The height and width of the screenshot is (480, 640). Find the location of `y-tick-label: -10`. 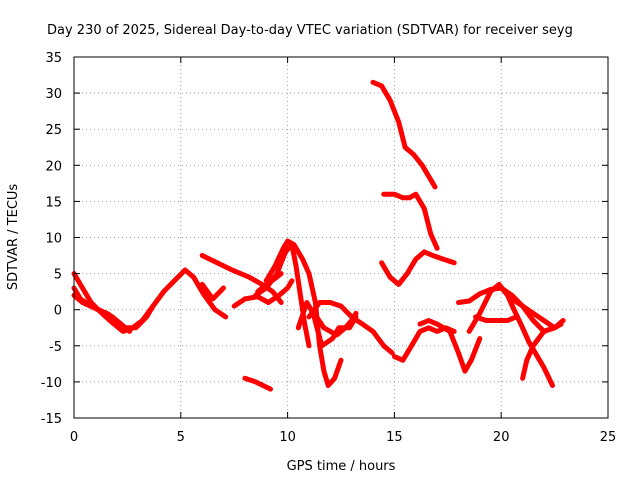

y-tick-label: -10 is located at coordinates (51, 383).